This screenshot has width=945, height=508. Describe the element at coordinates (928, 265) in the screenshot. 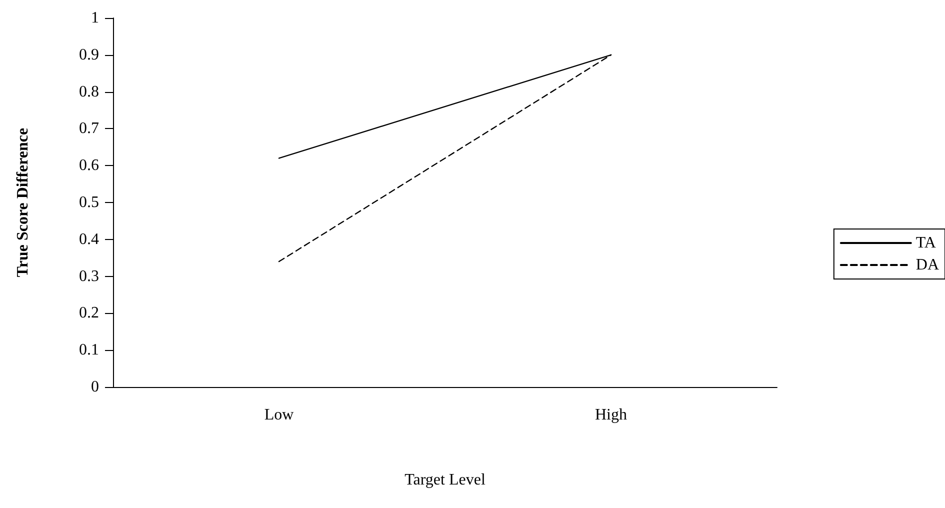

I see `legend-label: DA` at that location.